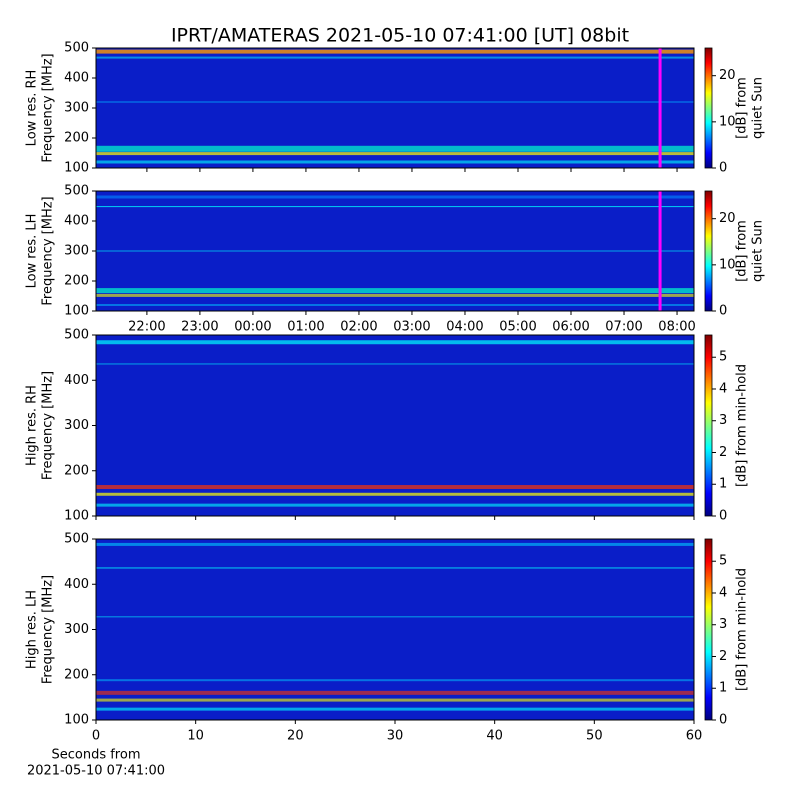 This screenshot has width=800, height=800. What do you see at coordinates (411, 327) in the screenshot?
I see `x-tick-label: 03:00` at bounding box center [411, 327].